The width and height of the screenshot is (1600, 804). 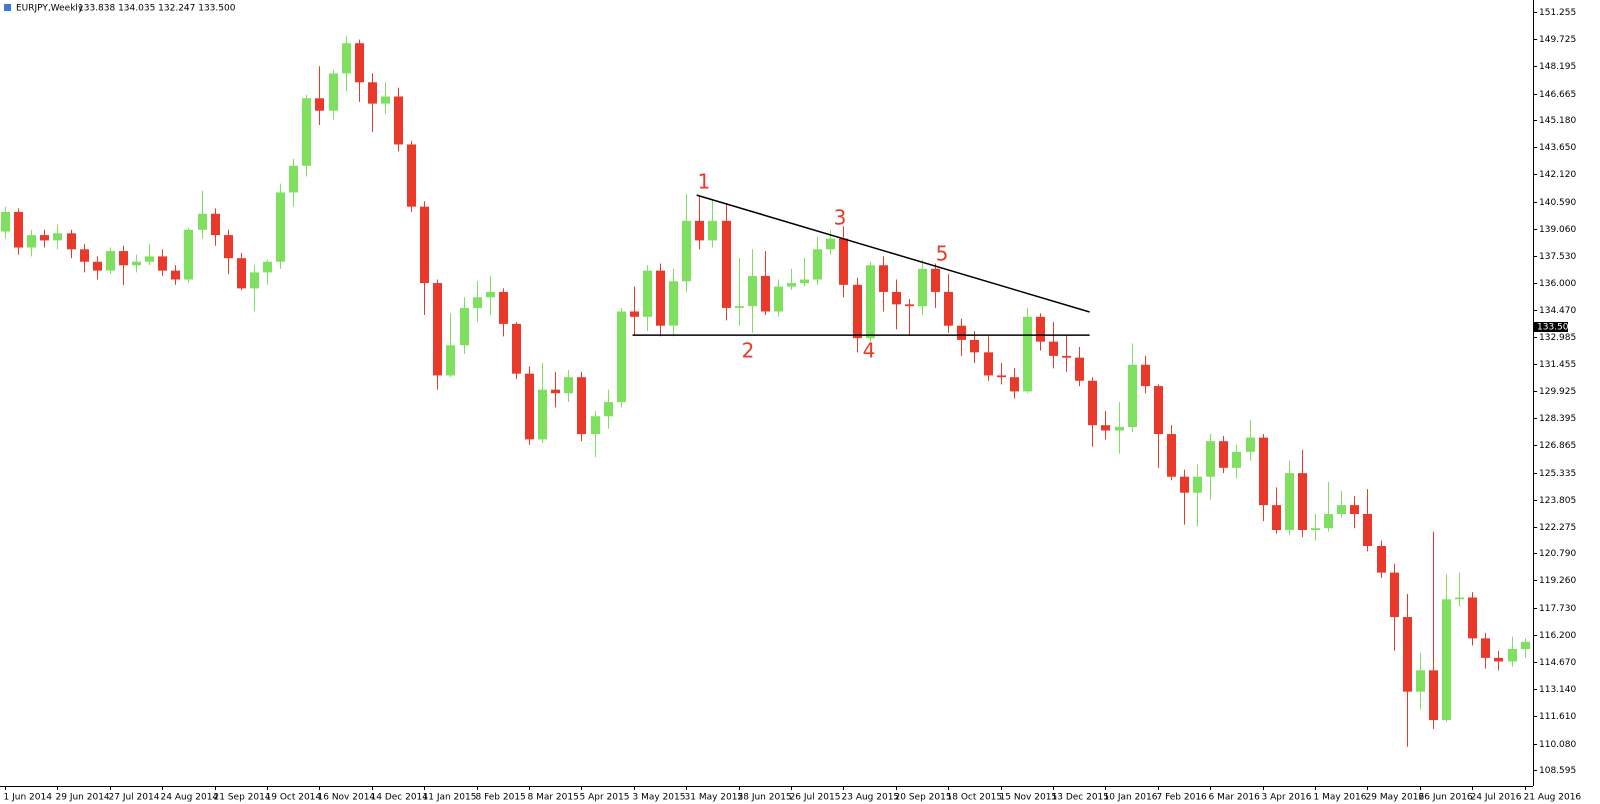 I want to click on x-tick-label: 21 Sep 2014, so click(x=242, y=798).